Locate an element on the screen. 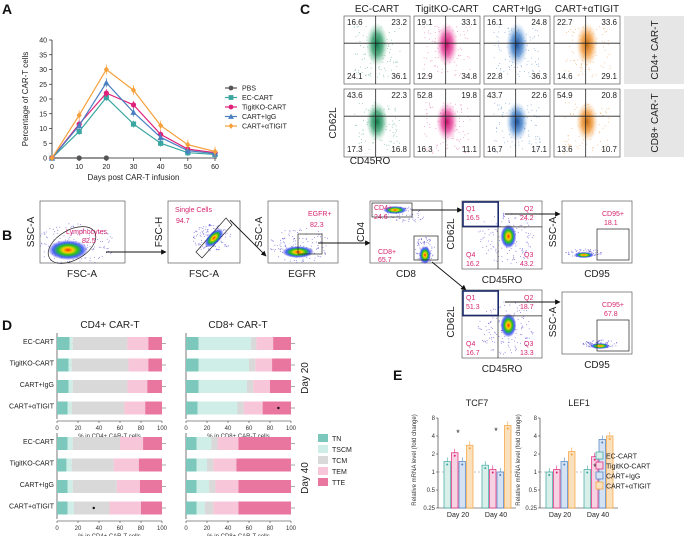  row-label: CD8+ CAR-T is located at coordinates (655, 122).